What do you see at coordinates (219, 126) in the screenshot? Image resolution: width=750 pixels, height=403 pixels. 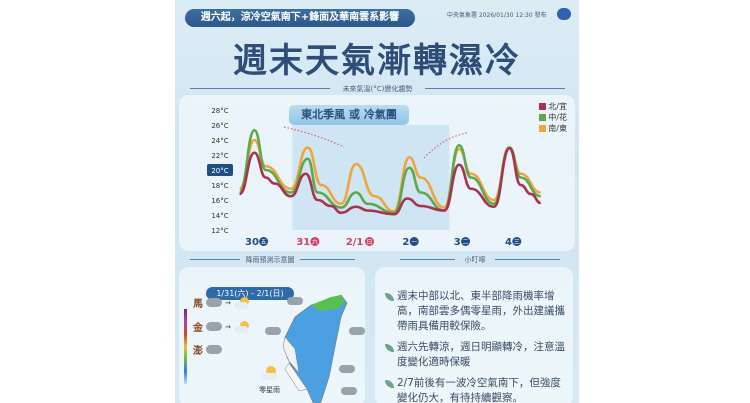 I see `ytick-label: 26°C` at bounding box center [219, 126].